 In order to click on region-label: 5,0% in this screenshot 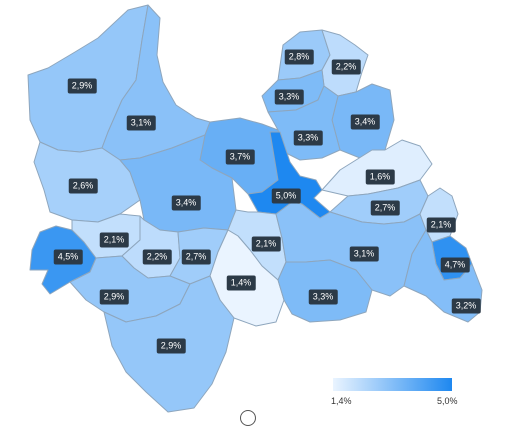, I will do `click(286, 196)`.